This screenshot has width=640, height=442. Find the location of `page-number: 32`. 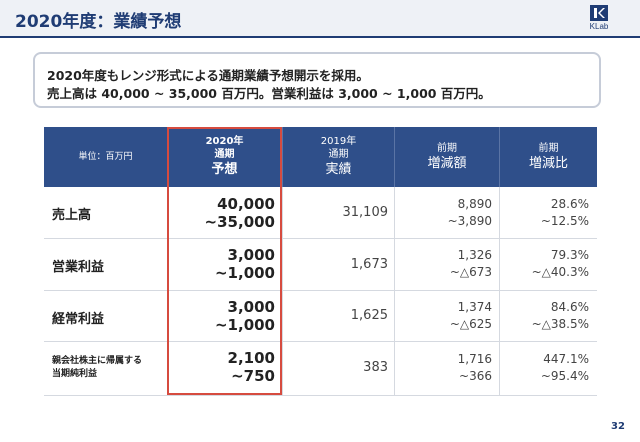

page-number: 32 is located at coordinates (618, 426).